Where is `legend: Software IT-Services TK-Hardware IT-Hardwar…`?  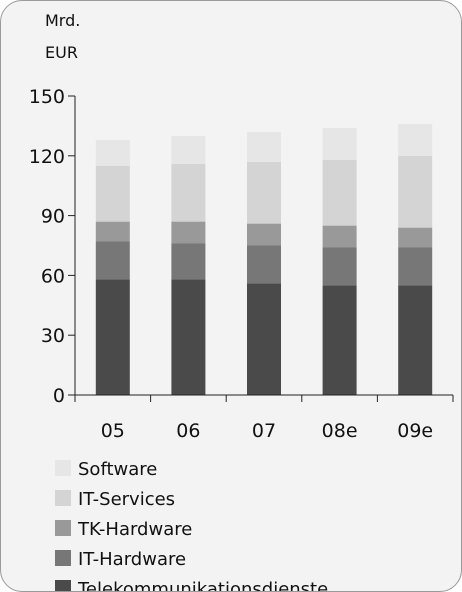 legend: Software IT-Services TK-Hardware IT-Hardwar… is located at coordinates (191, 525).